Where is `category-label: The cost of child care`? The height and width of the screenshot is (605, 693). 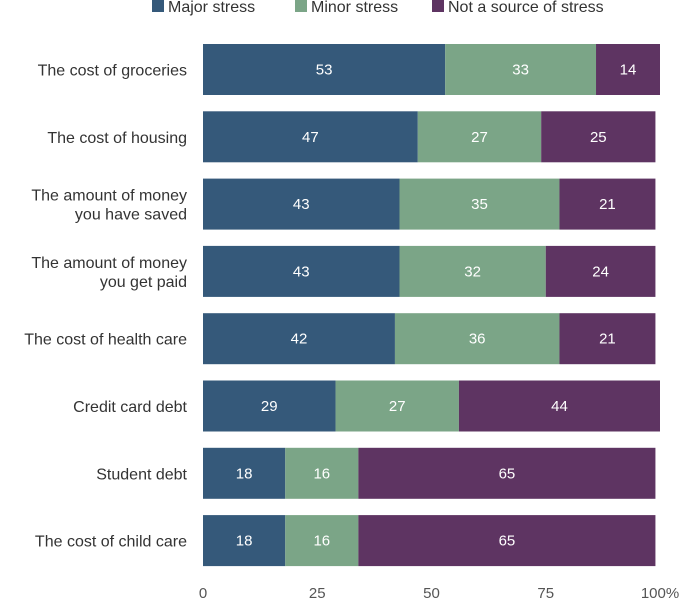 category-label: The cost of child care is located at coordinates (111, 542).